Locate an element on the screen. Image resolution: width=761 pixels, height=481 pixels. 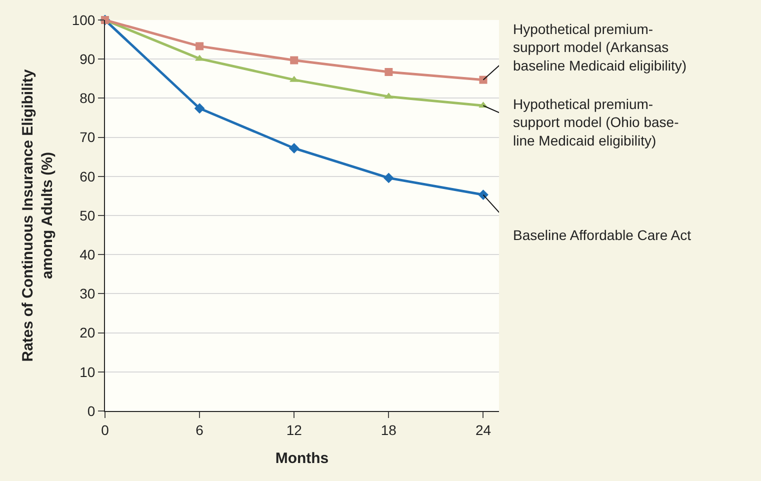
series-label: Hypothetical premium- support model (Arkansas baseline Medicaid eligibility) is located at coordinates (600, 47).